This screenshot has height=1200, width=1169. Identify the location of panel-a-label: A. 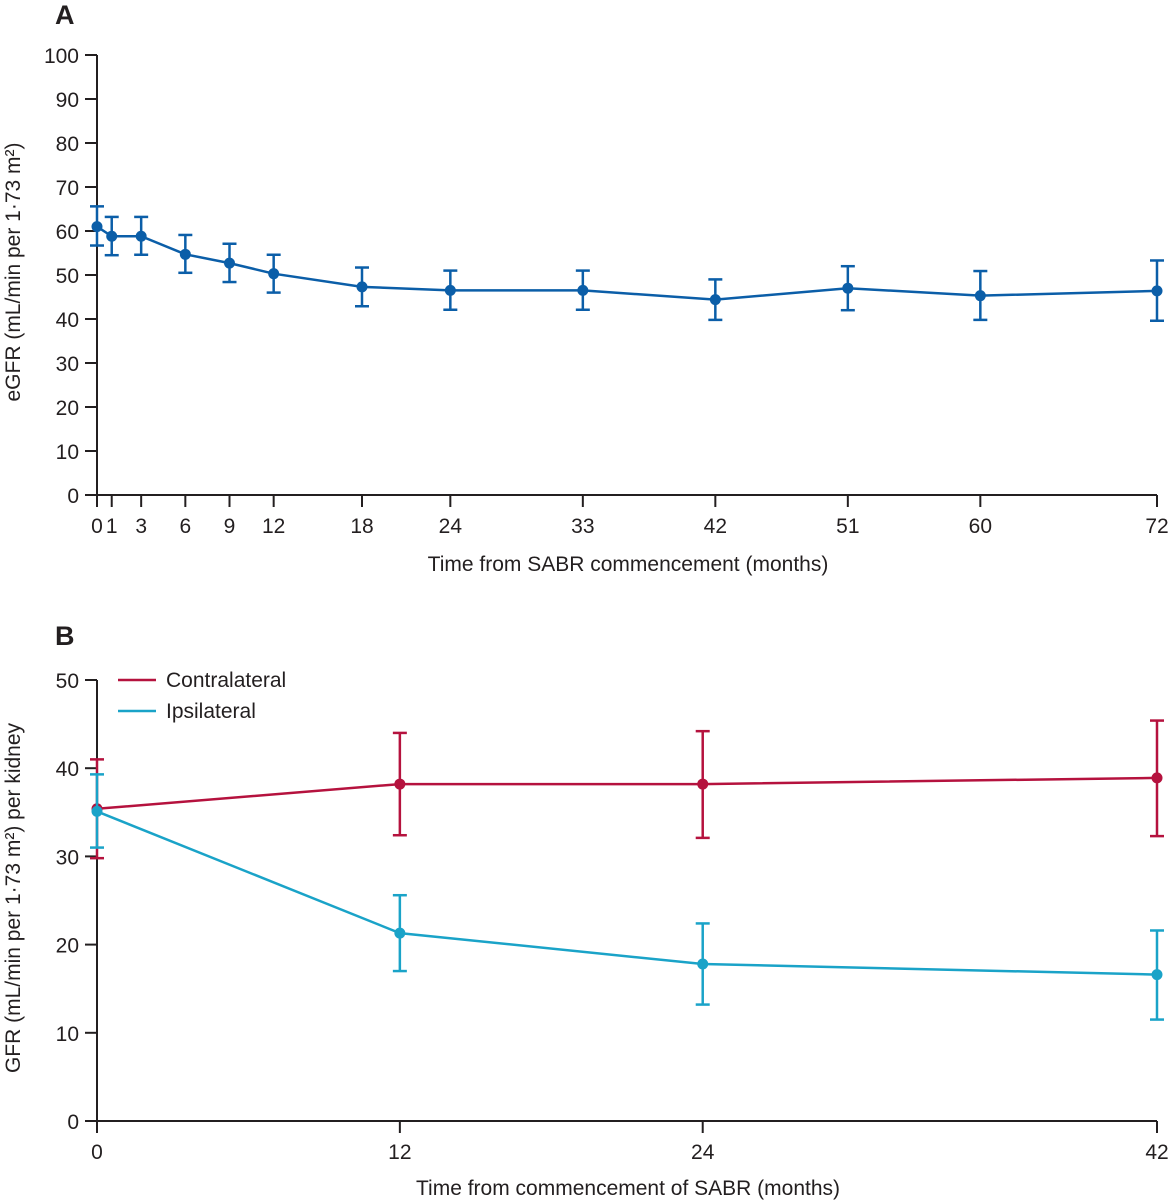
(65, 15).